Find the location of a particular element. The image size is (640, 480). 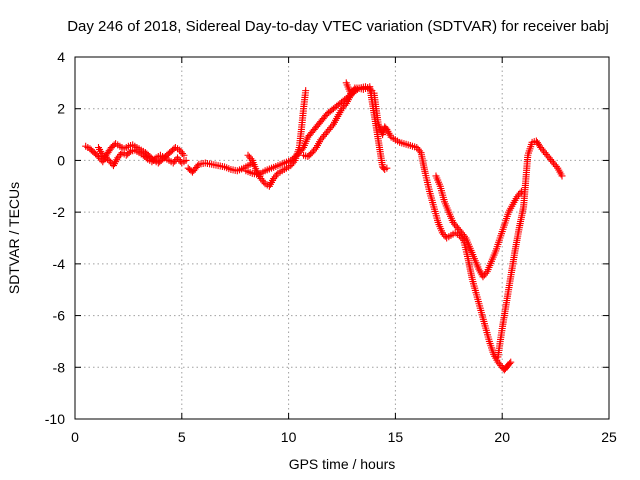

series-track-a2 is located at coordinates (142, 157).